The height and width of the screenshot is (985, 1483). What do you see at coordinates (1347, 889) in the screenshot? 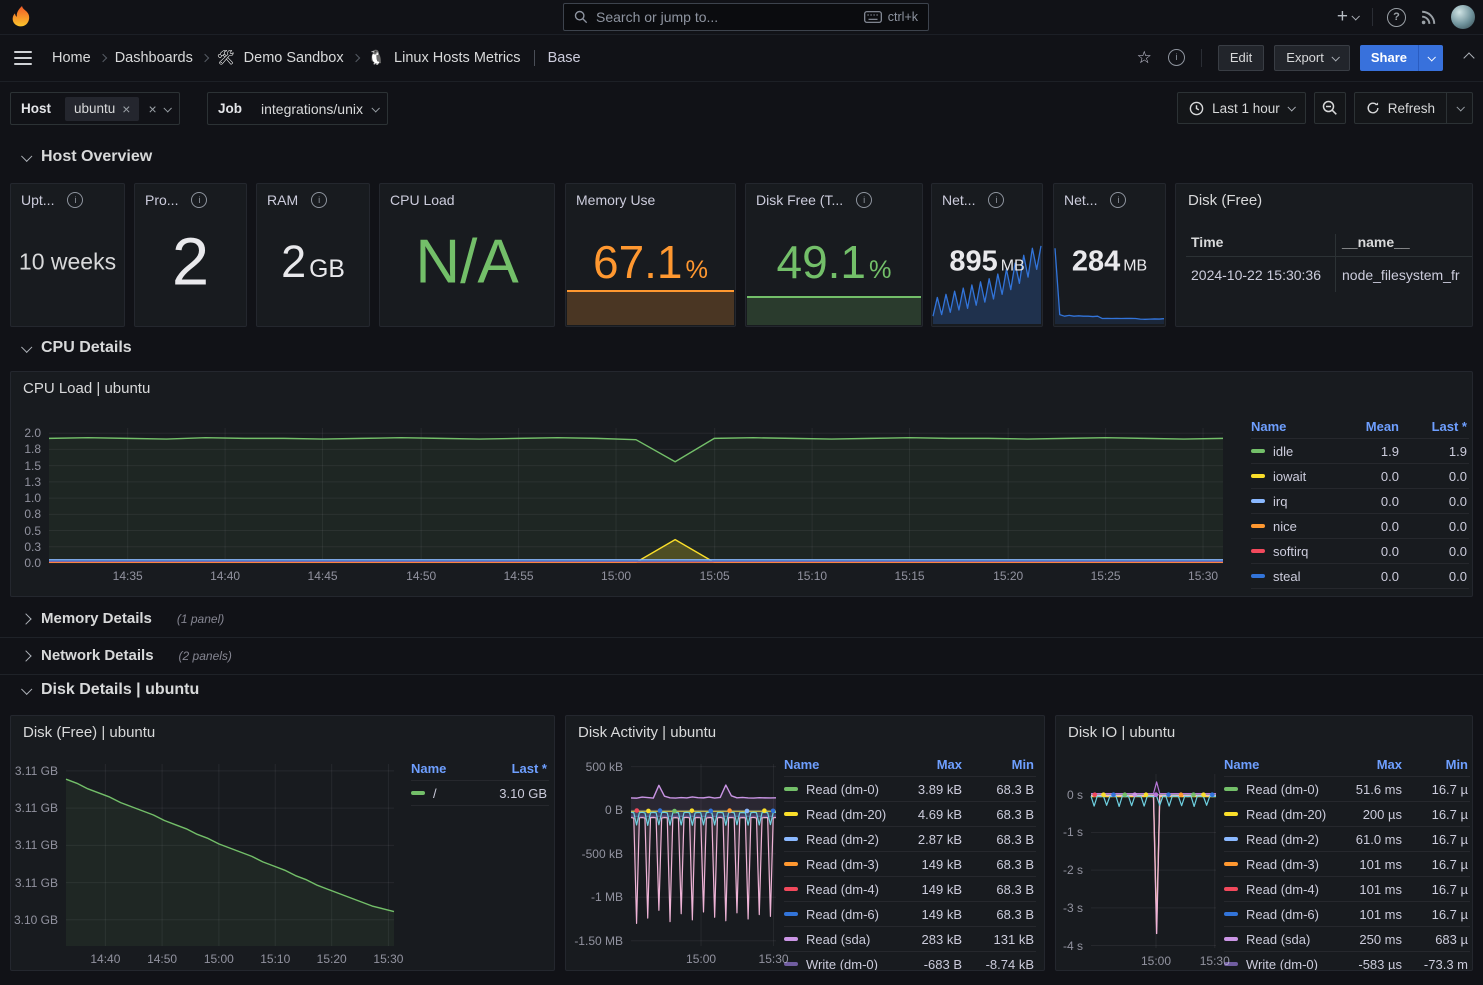
I see `legend-row: Read (dm-4) 101 ms 16.7 µ` at bounding box center [1347, 889].